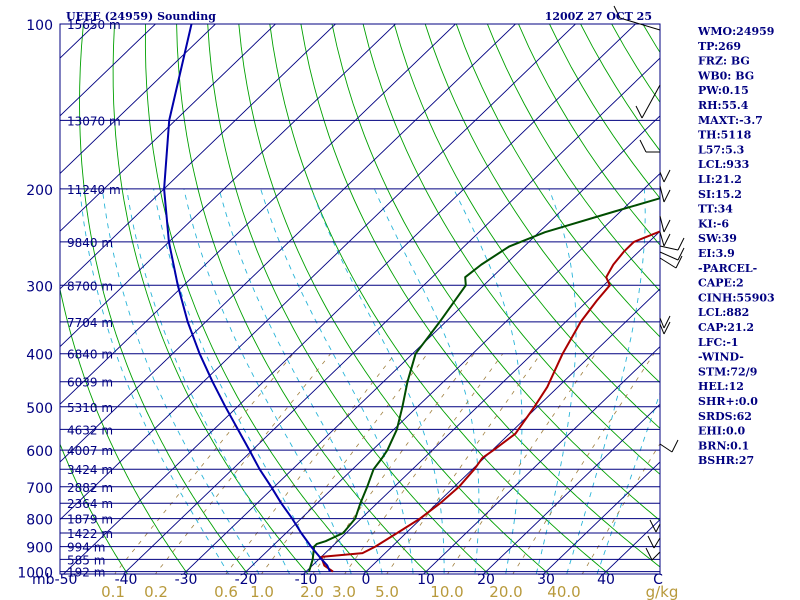  Describe the element at coordinates (658, 580) in the screenshot. I see `temperature-unit-label: C` at that location.